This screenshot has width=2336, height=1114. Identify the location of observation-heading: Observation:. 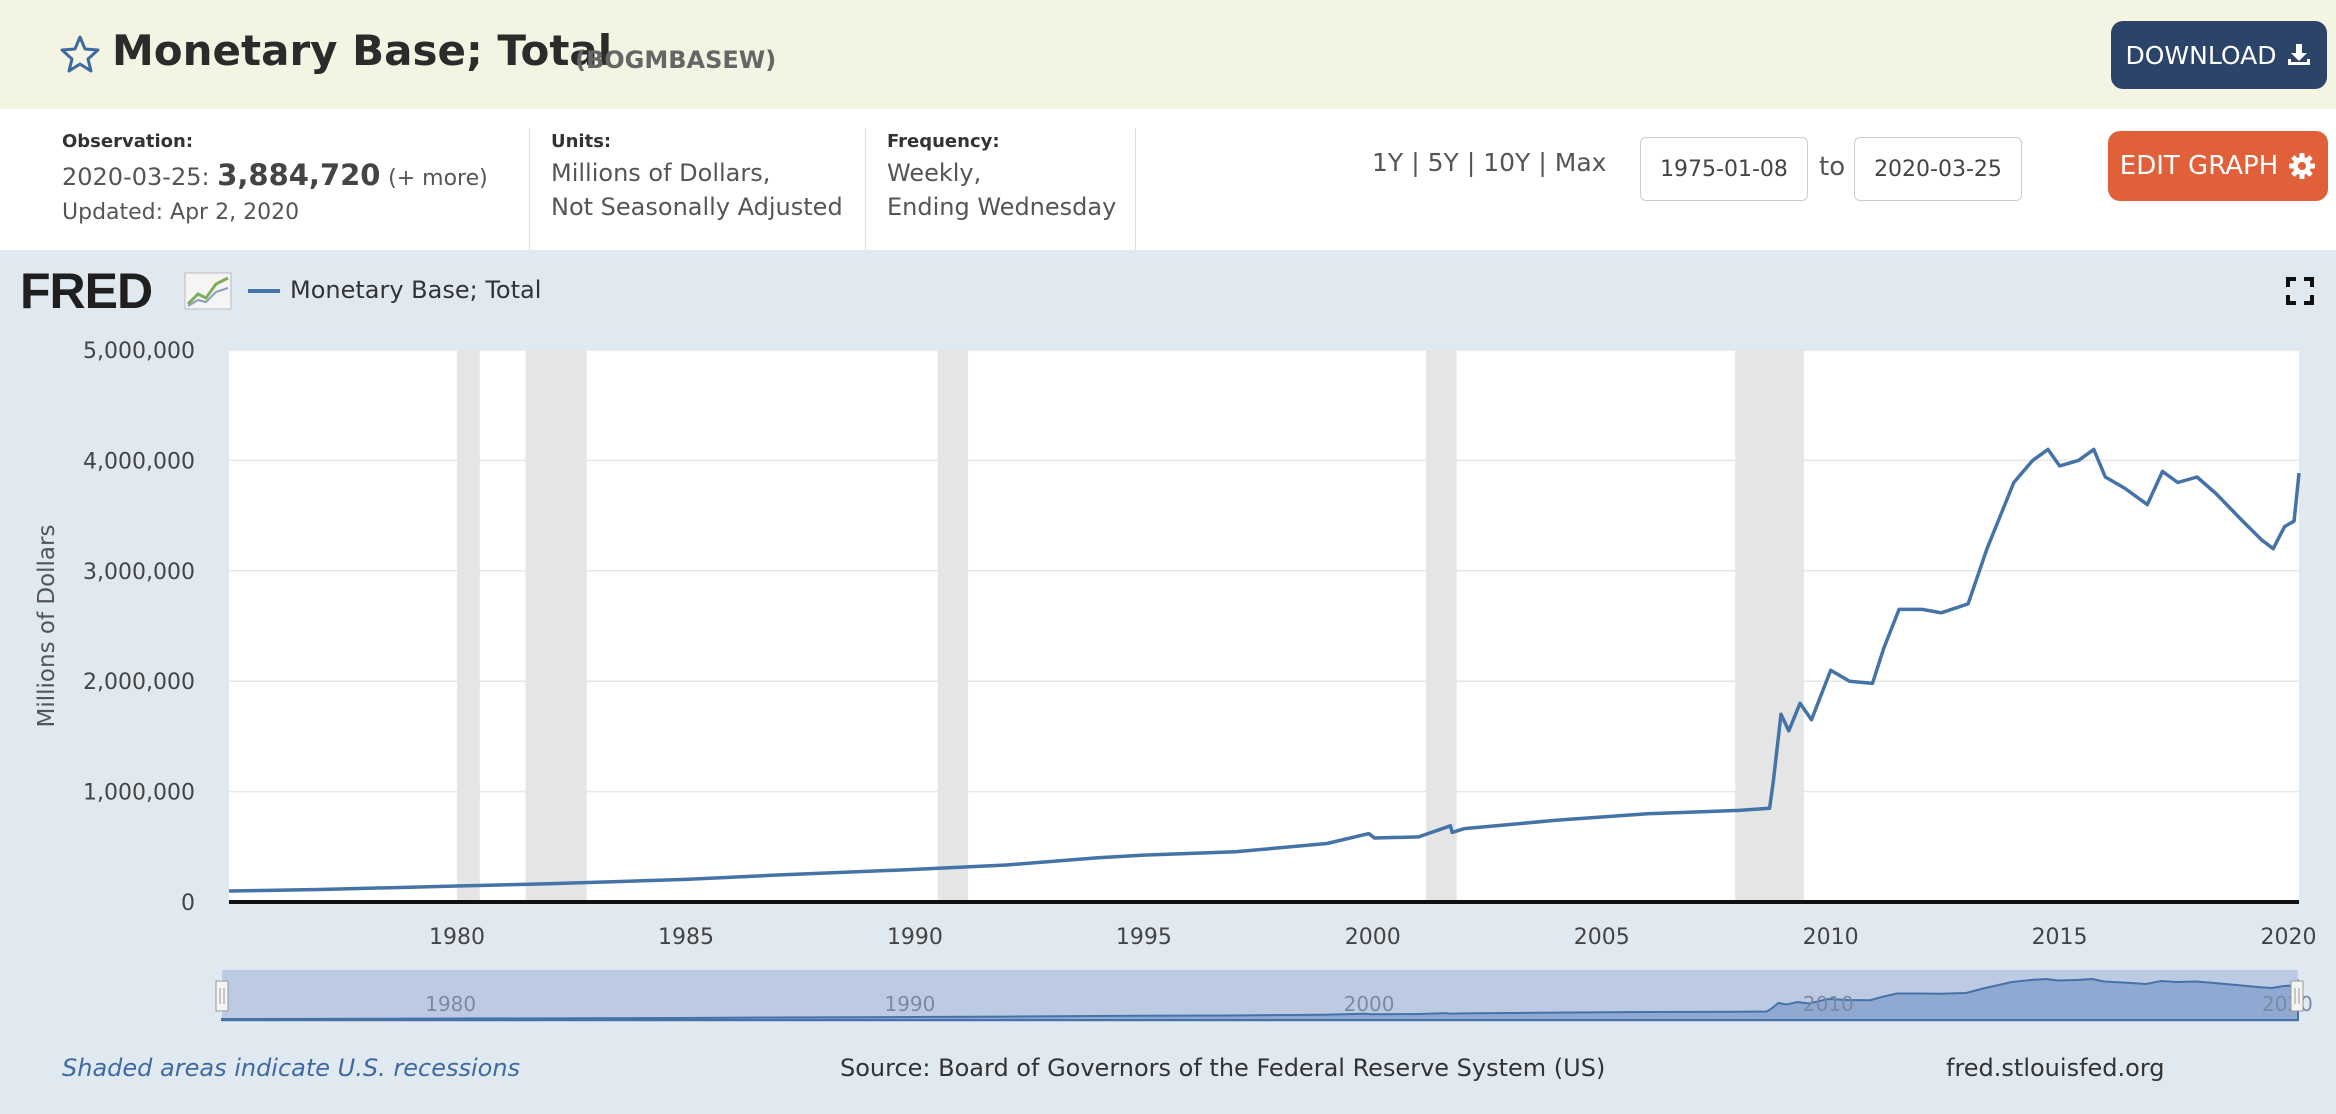
(128, 141).